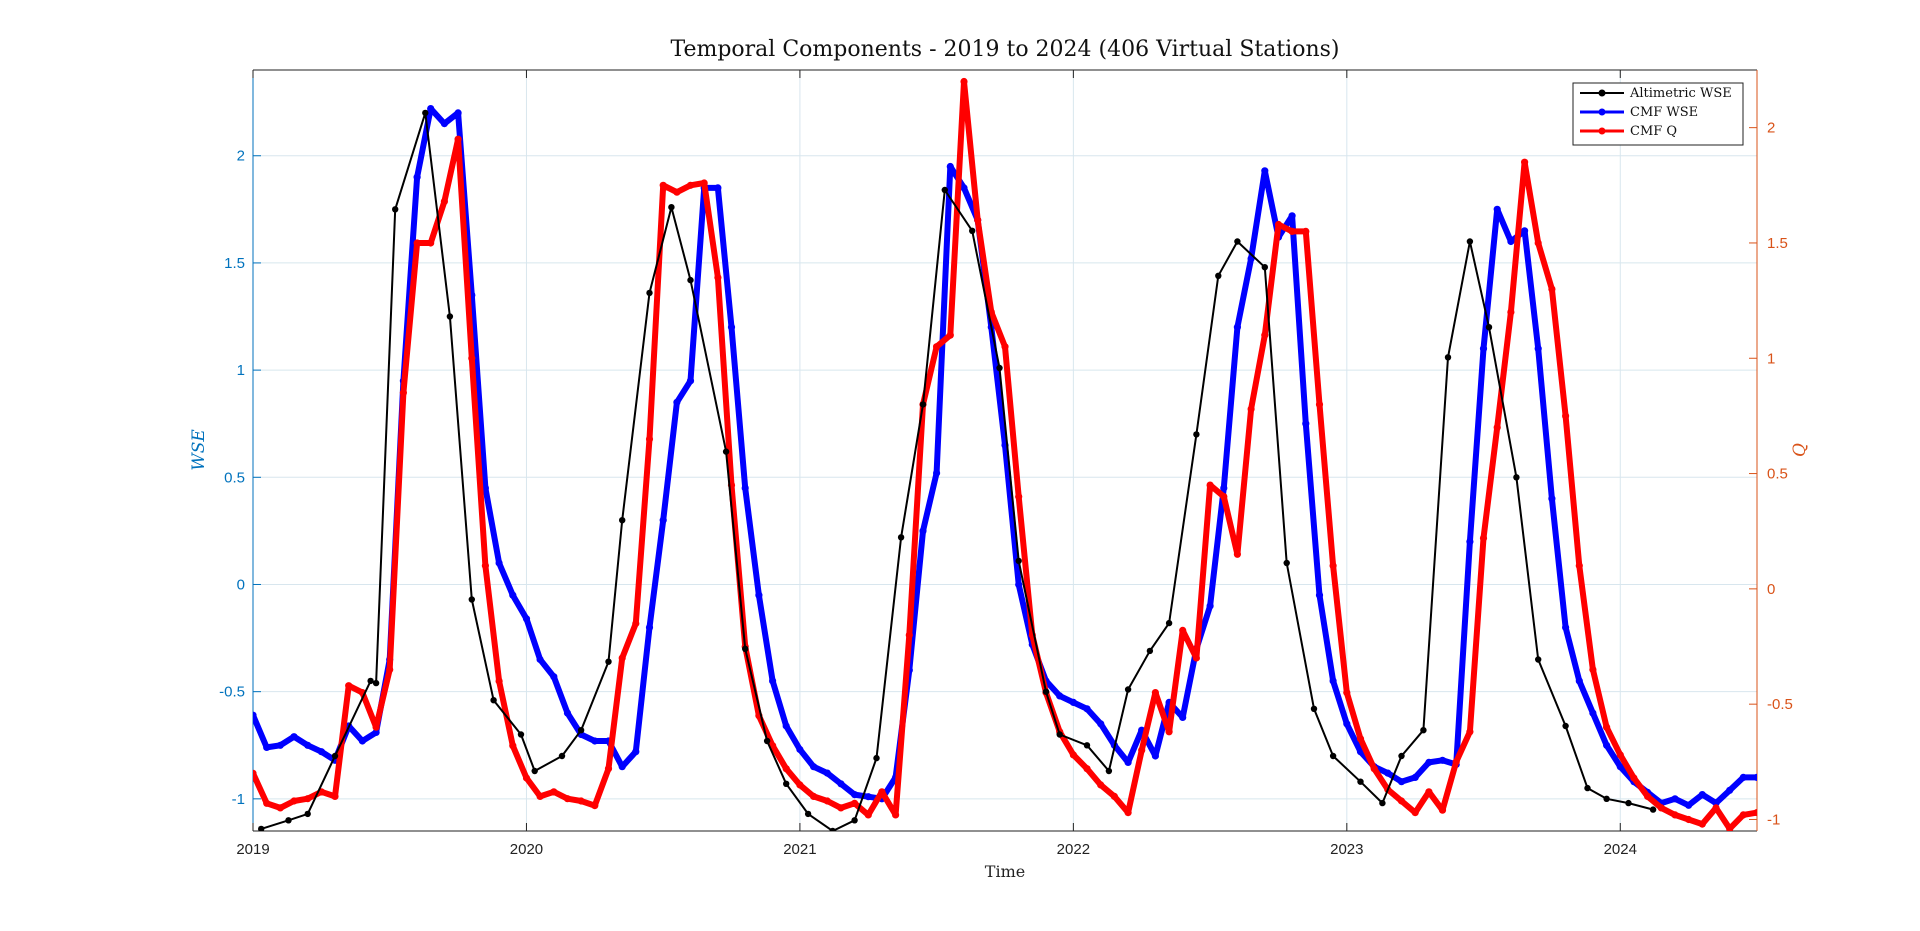 Image resolution: width=1920 pixels, height=931 pixels. I want to click on y-tick-label-left: 1, so click(241, 370).